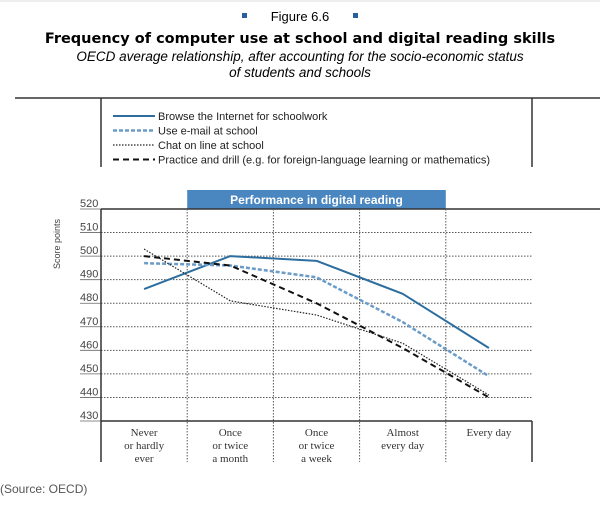 This screenshot has width=600, height=513. I want to click on legend-label: Chat on line at school, so click(211, 146).